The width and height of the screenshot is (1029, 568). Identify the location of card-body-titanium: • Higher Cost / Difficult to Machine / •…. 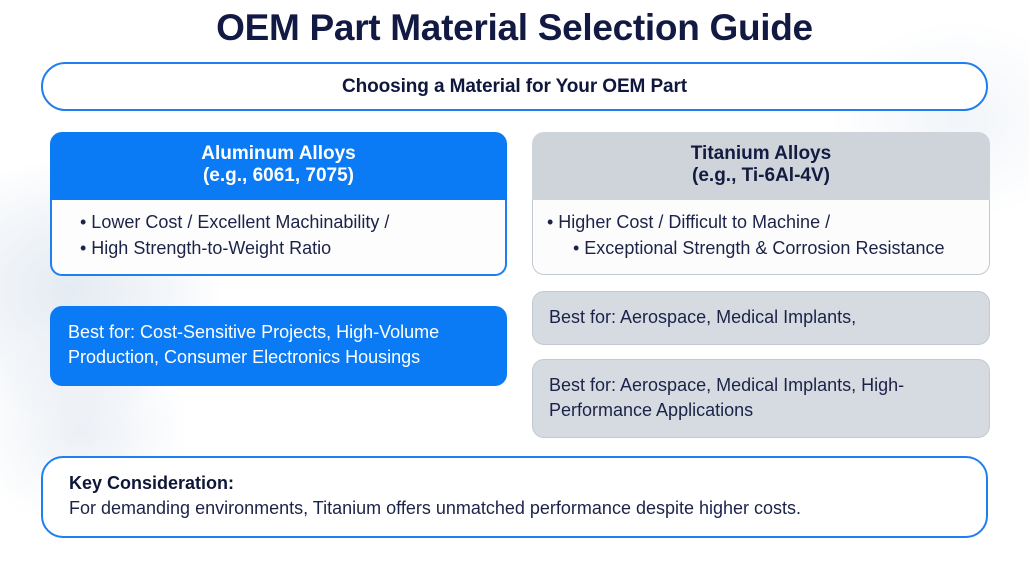
(761, 237).